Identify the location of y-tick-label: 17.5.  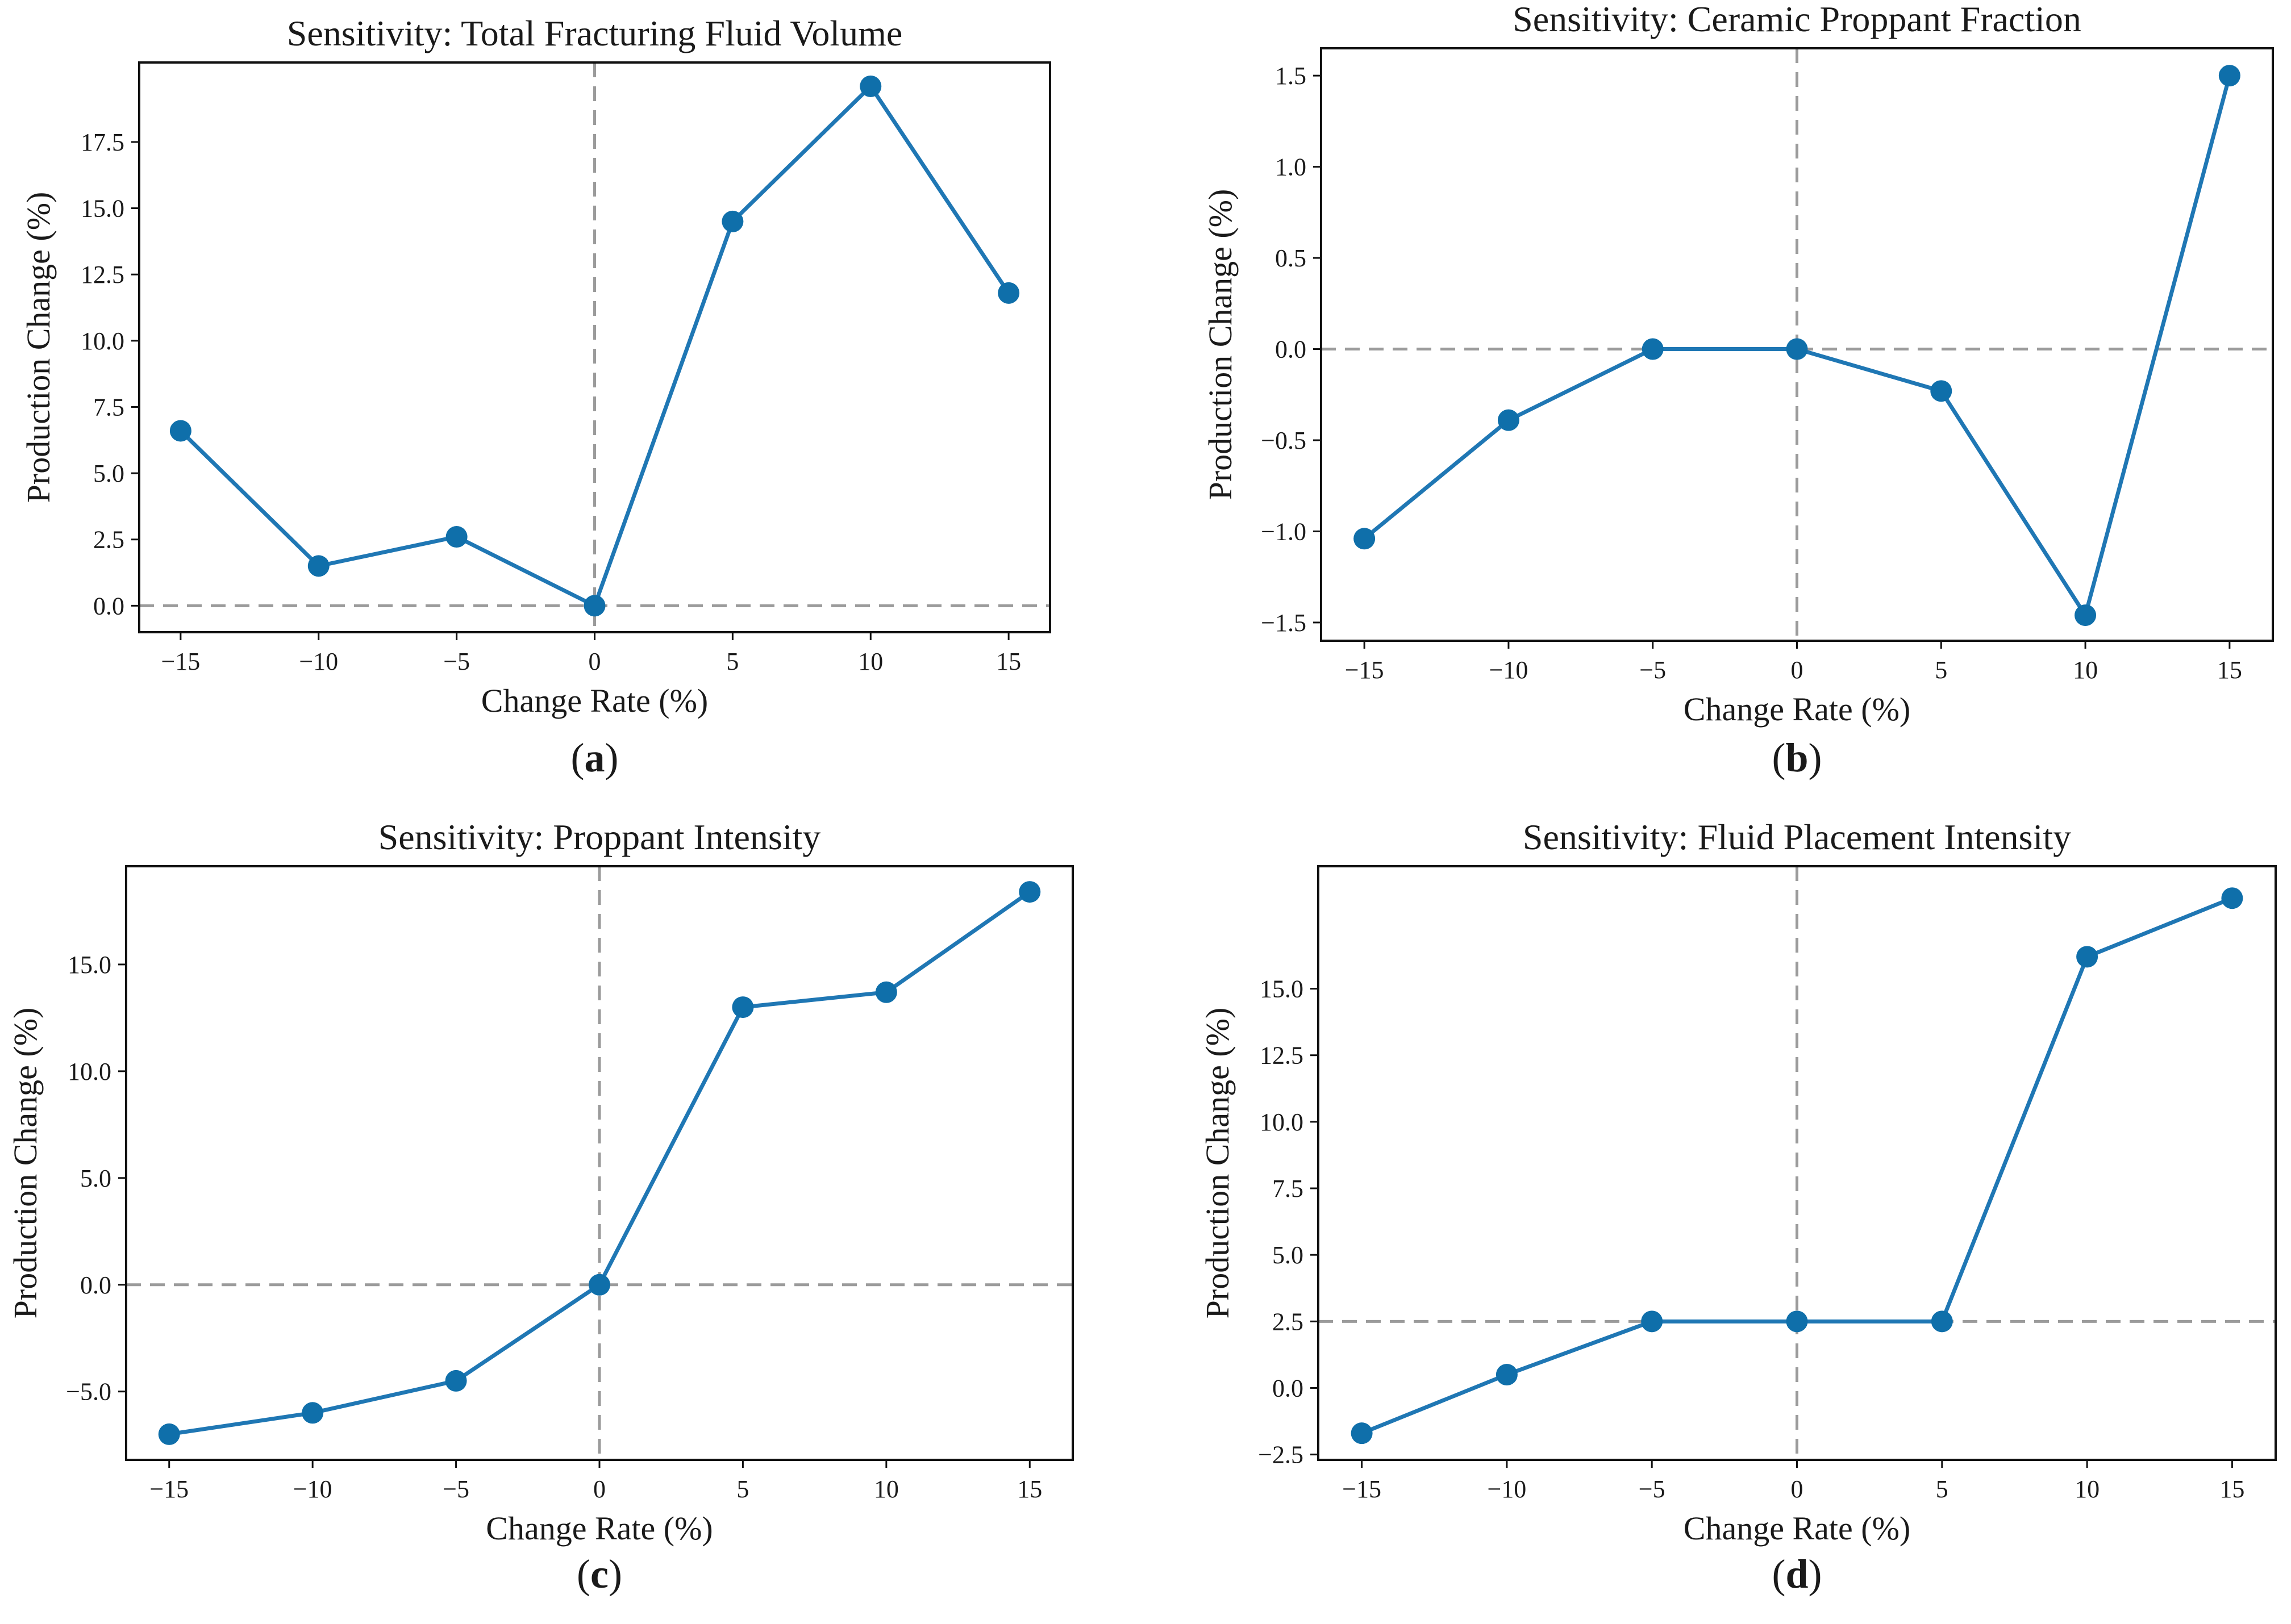
(102, 142).